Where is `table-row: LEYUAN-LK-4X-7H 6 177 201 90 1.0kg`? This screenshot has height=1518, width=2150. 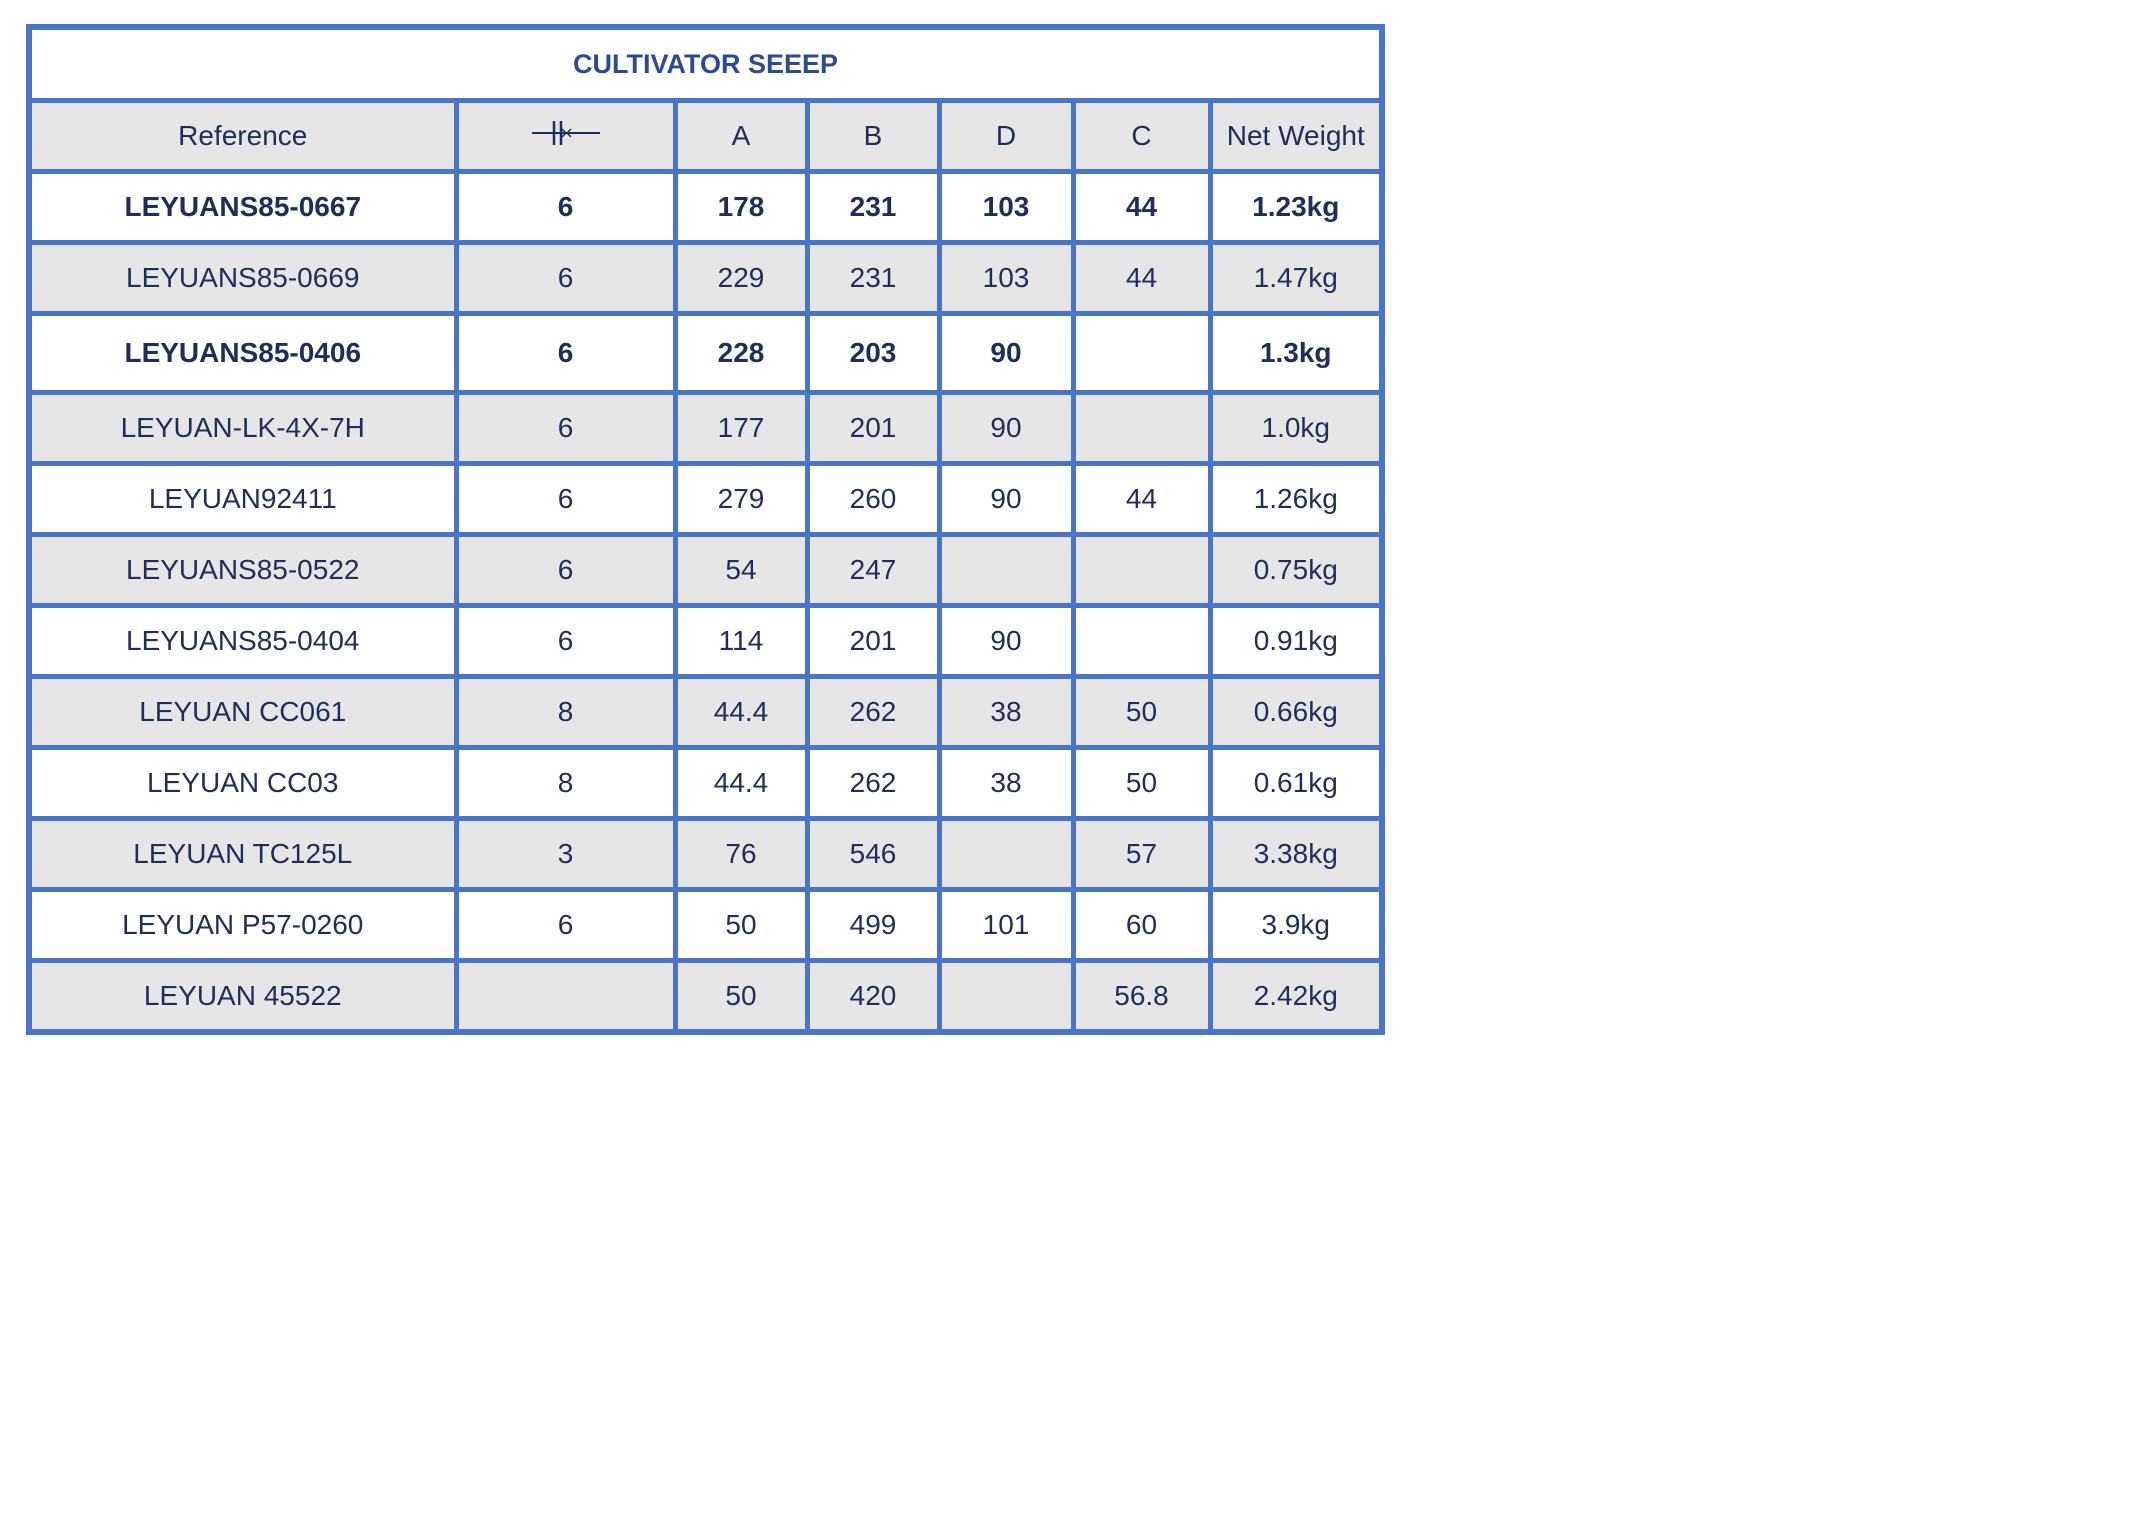 table-row: LEYUAN-LK-4X-7H 6 177 201 90 1.0kg is located at coordinates (705, 428).